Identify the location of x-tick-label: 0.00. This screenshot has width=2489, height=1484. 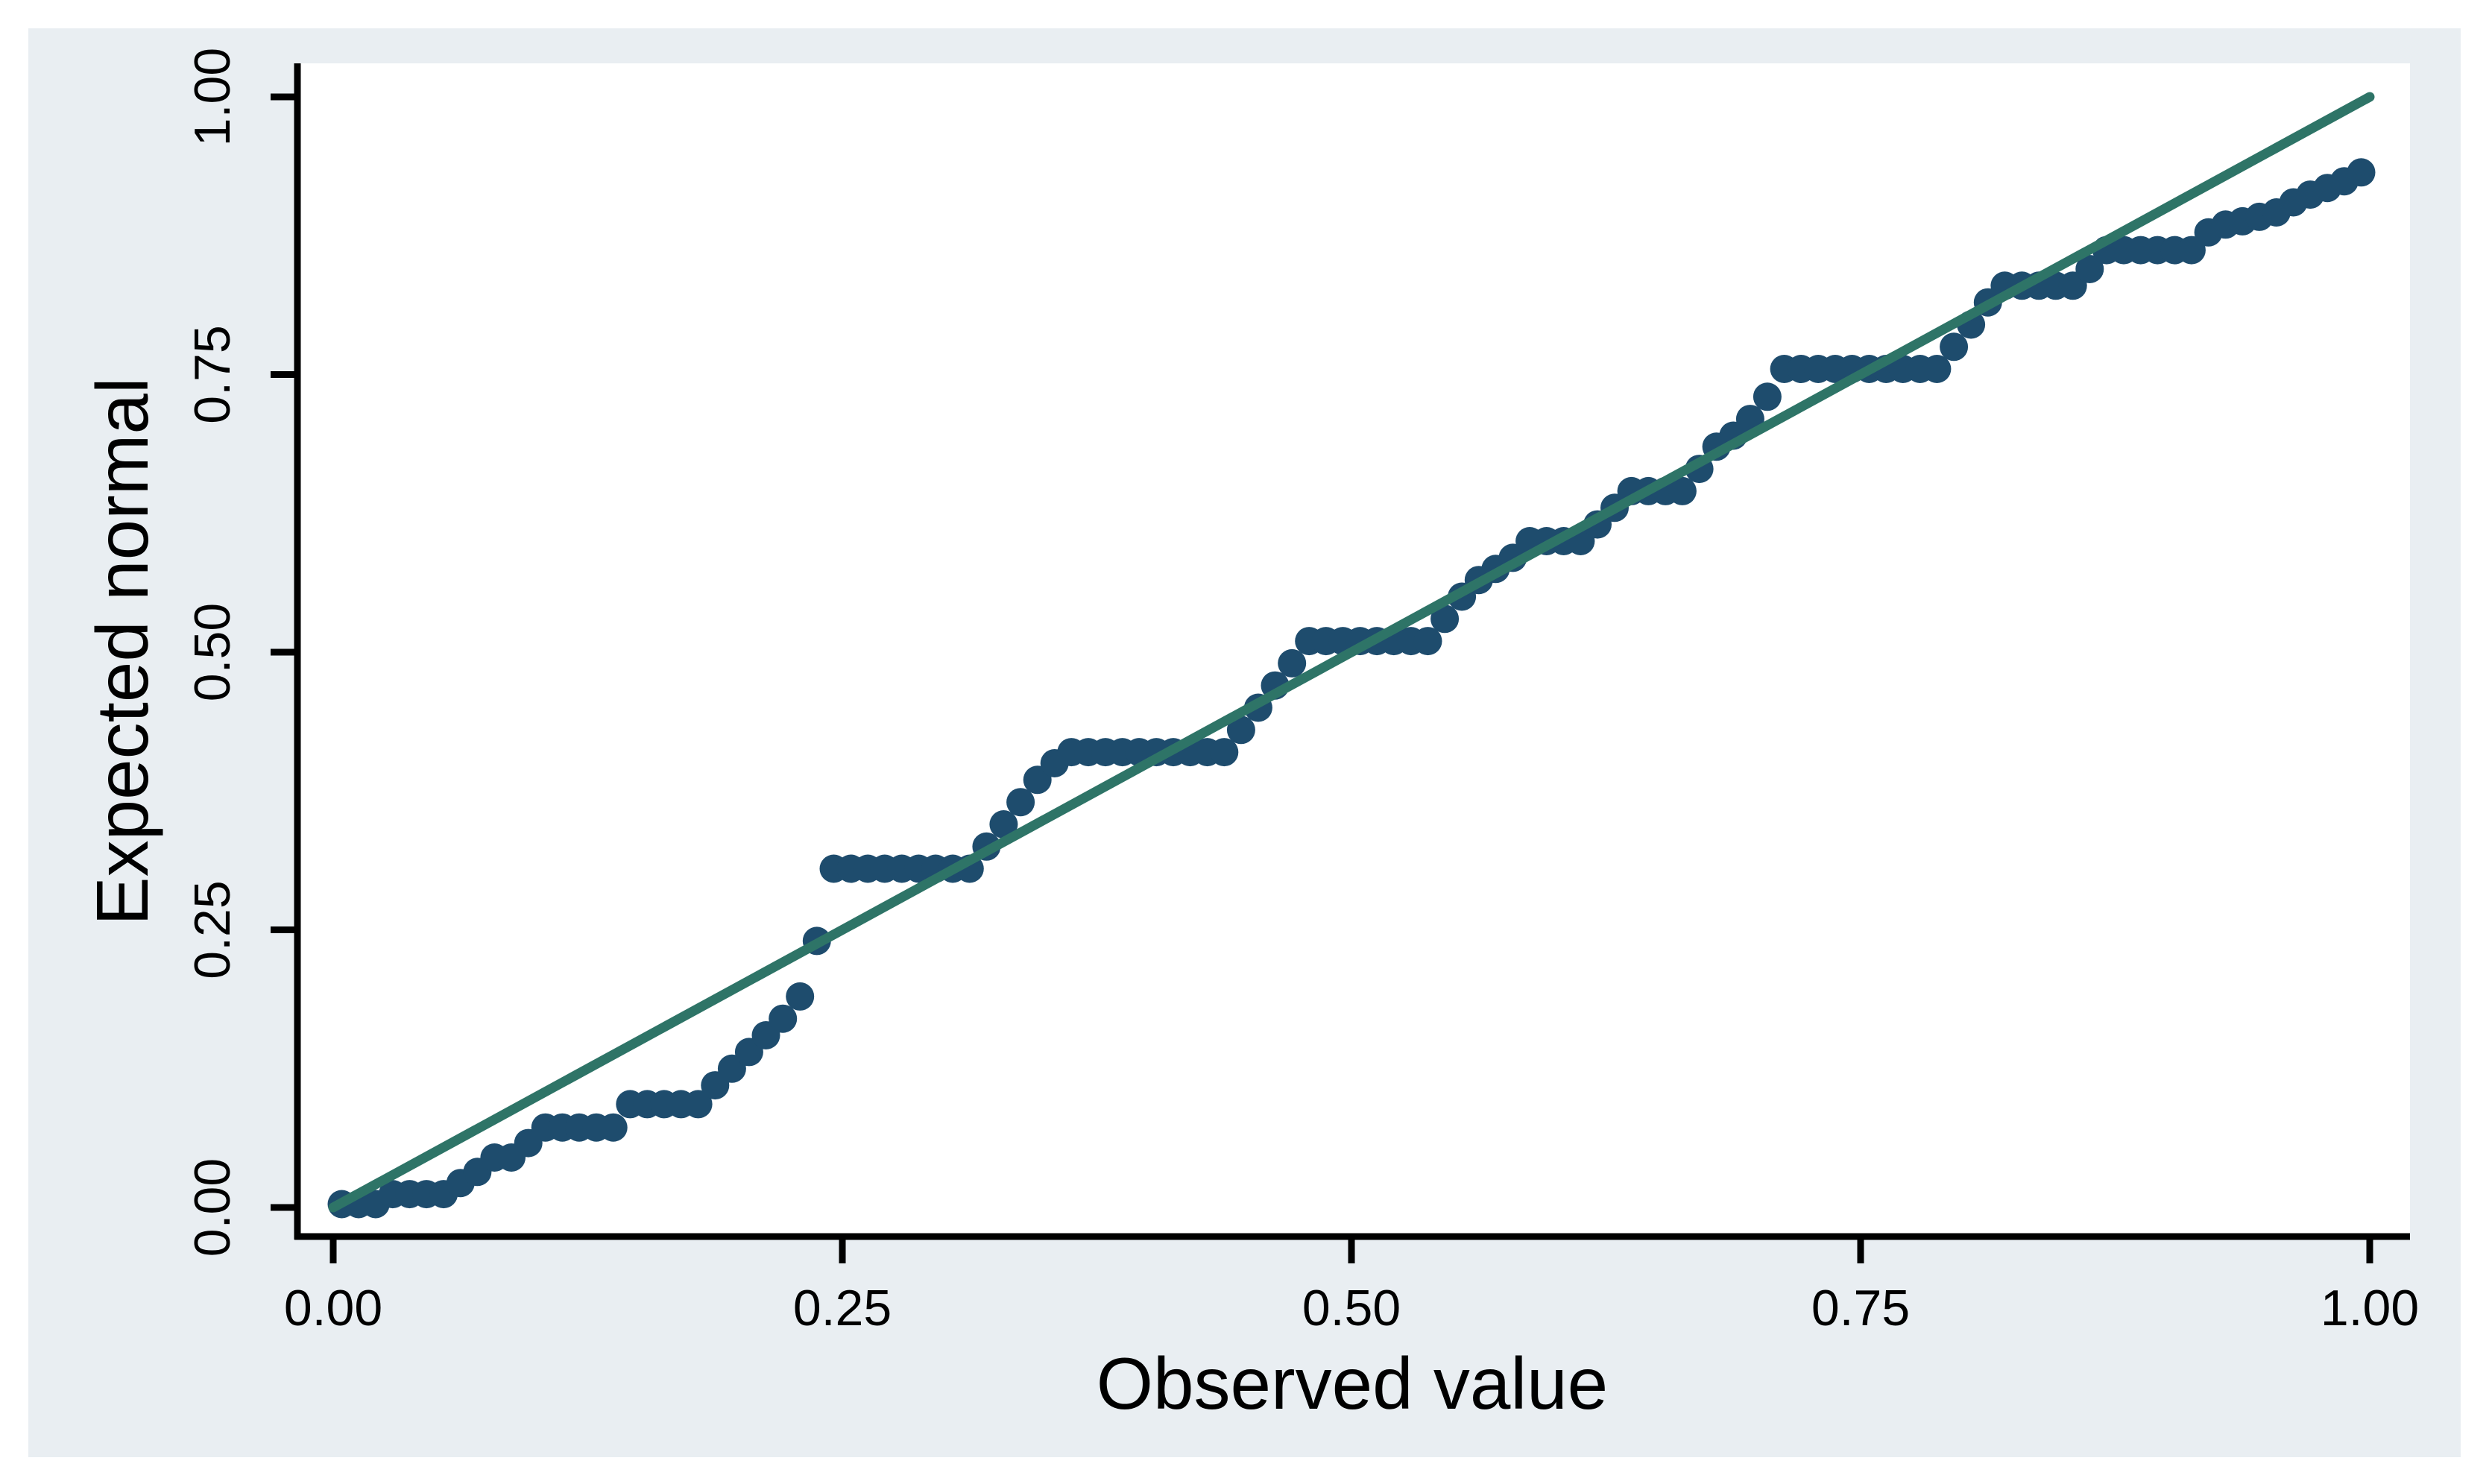
(333, 1308).